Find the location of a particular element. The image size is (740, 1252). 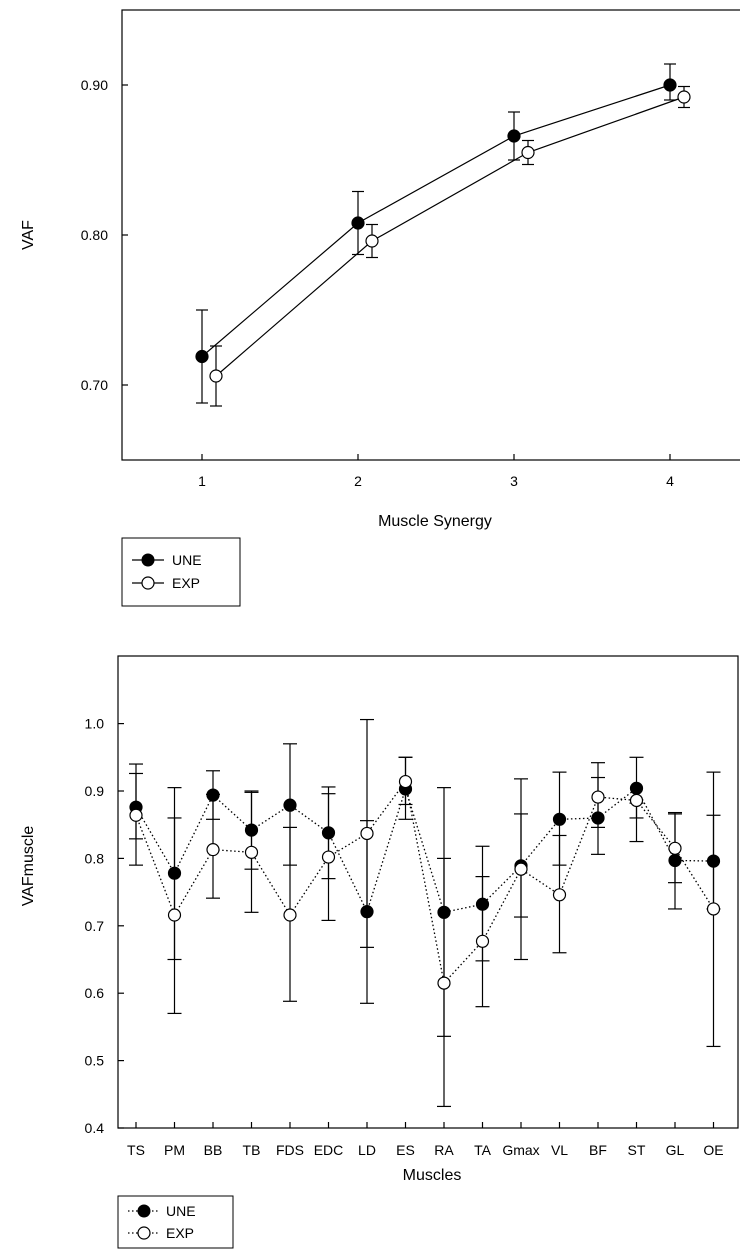

muscle-y-tick-label: 0.5 is located at coordinates (95, 1061).